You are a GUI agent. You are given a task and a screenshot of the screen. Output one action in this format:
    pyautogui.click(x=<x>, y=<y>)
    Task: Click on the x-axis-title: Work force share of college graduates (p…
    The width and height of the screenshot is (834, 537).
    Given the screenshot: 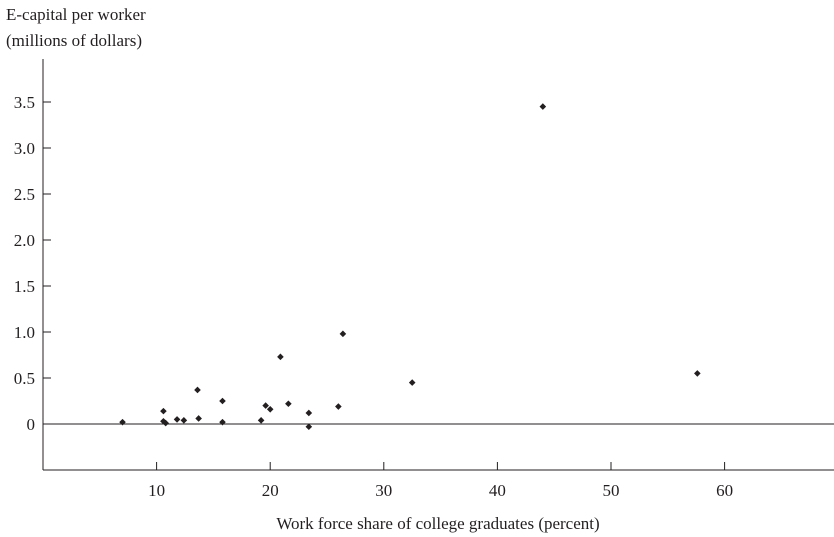 What is the action you would take?
    pyautogui.click(x=437, y=523)
    